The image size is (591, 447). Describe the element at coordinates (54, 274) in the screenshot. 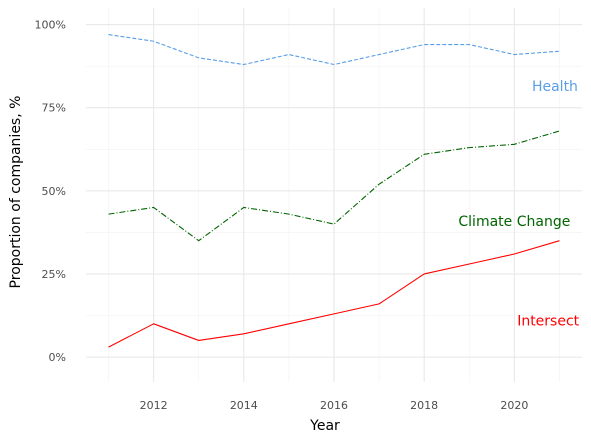

I see `y-tick-label: 25%` at that location.